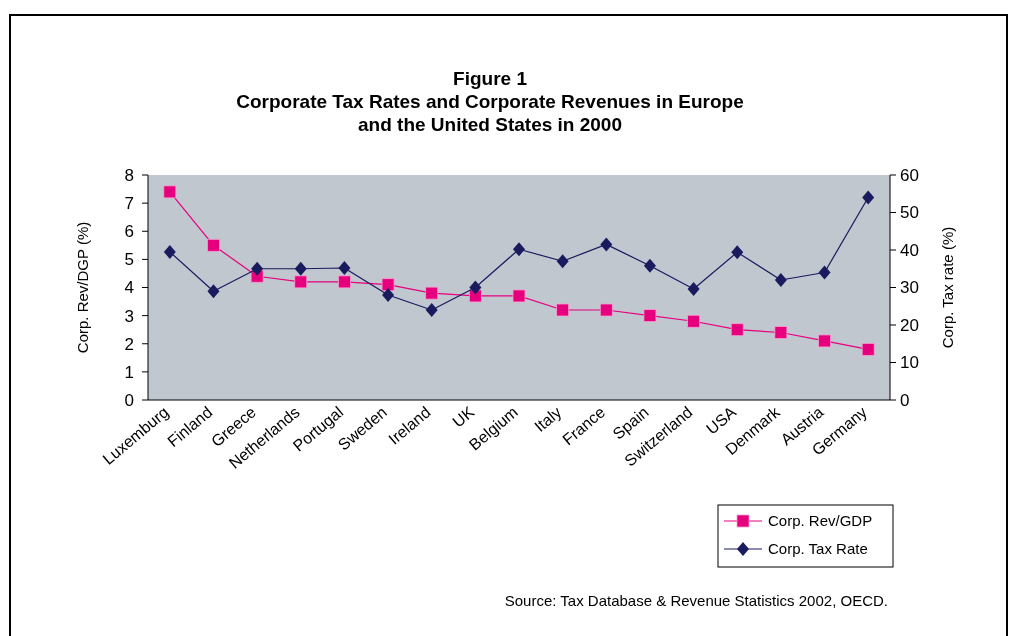  I want to click on y-tick-label: 1, so click(129, 372).